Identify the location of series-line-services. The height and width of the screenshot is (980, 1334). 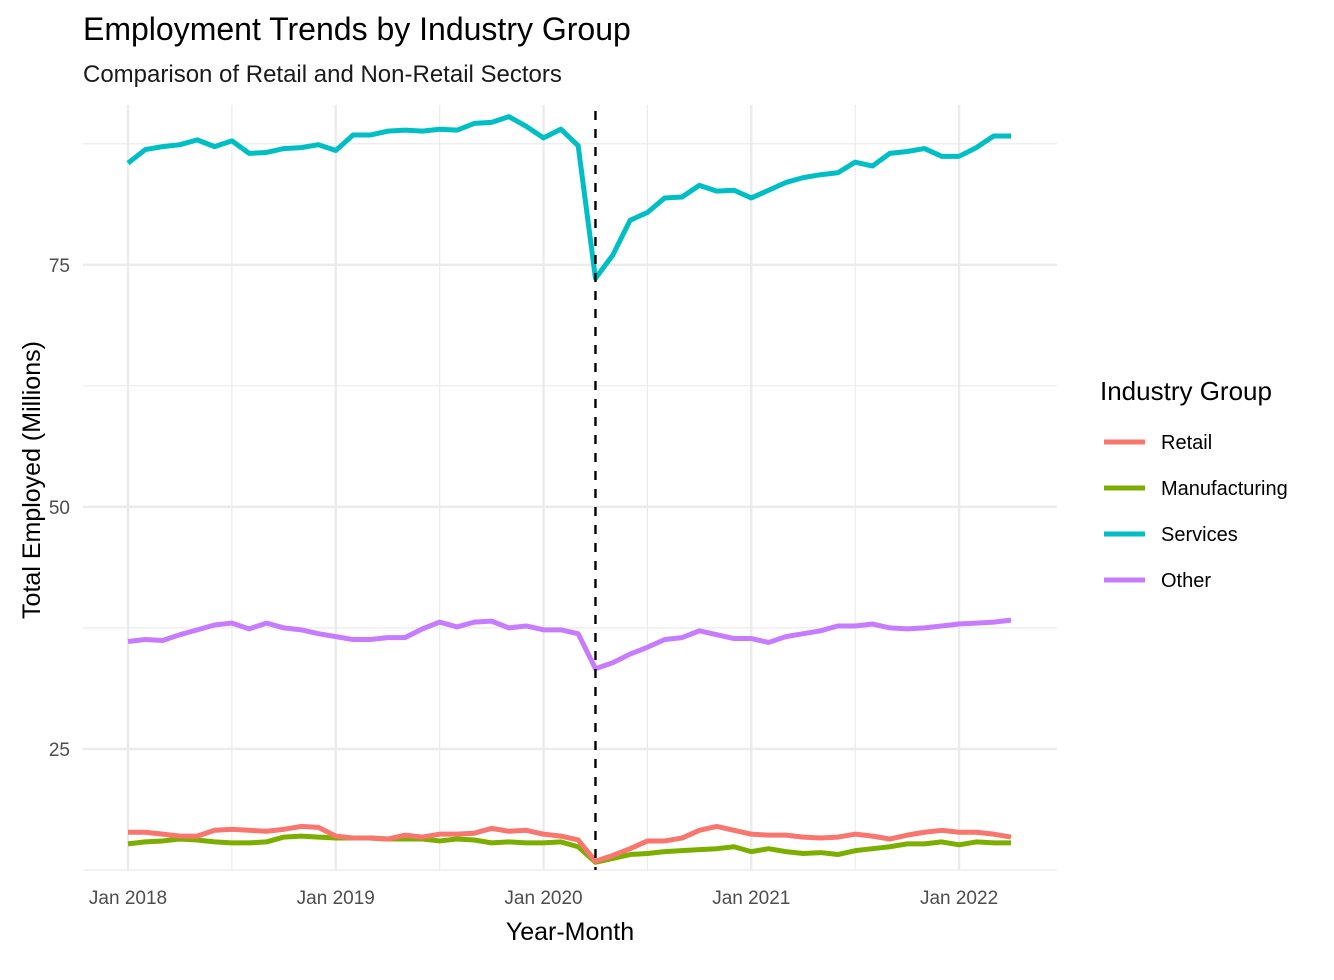
(568, 197).